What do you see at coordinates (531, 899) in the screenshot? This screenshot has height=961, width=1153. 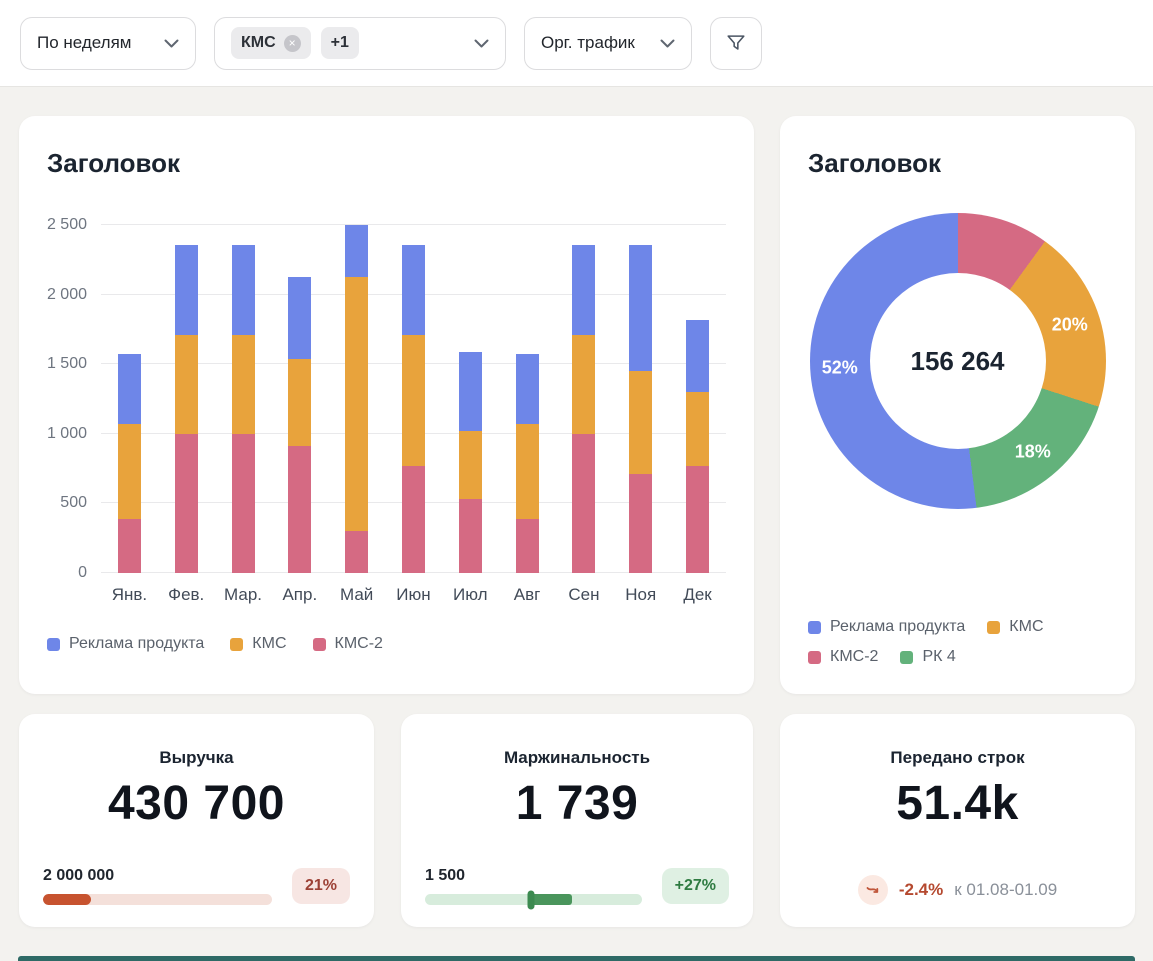 I see `margin-slider-handle` at bounding box center [531, 899].